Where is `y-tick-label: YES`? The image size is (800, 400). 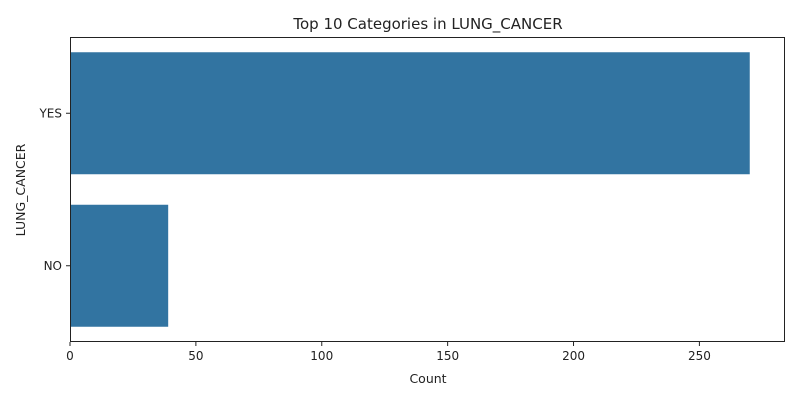 y-tick-label: YES is located at coordinates (50, 113).